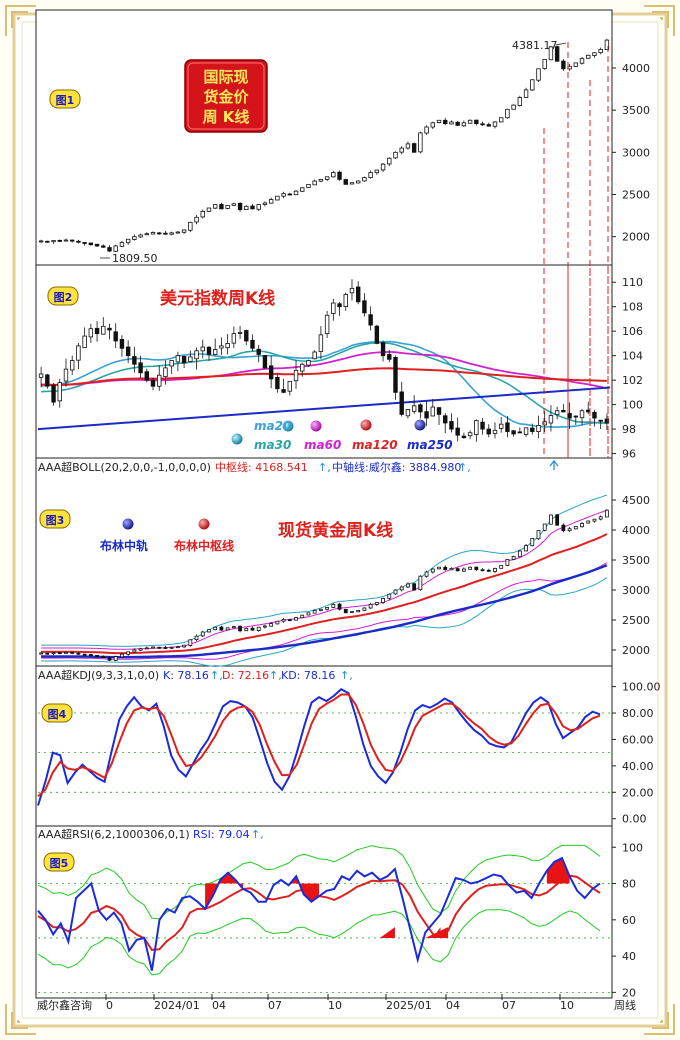 This screenshot has width=680, height=1040. What do you see at coordinates (627, 920) in the screenshot?
I see `p5-y-axis: 20 40 60 80 100` at bounding box center [627, 920].